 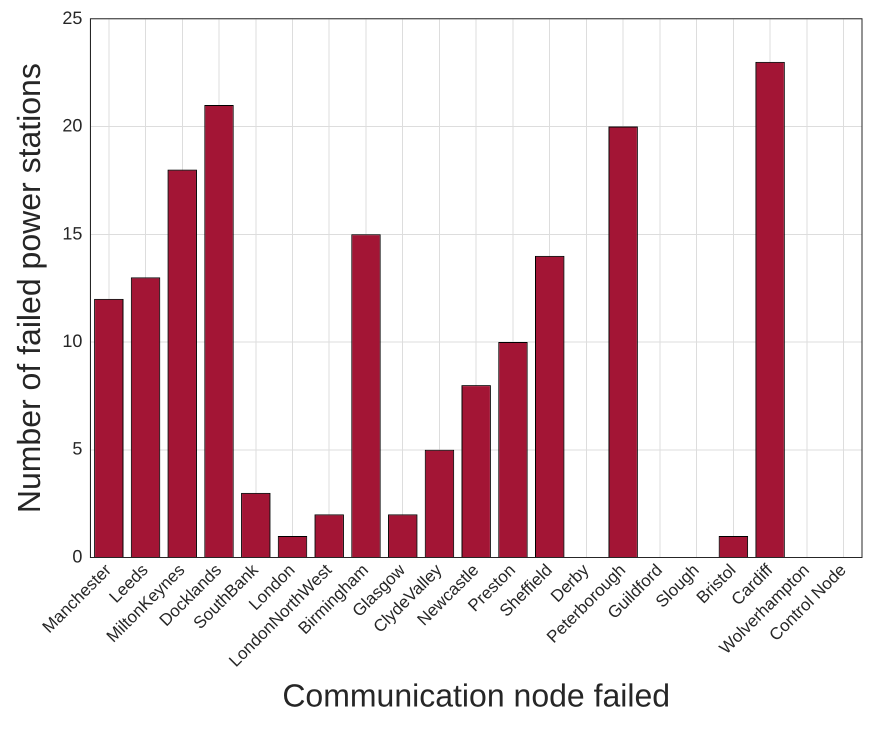 What do you see at coordinates (77, 448) in the screenshot?
I see `y-tick-label: 5` at bounding box center [77, 448].